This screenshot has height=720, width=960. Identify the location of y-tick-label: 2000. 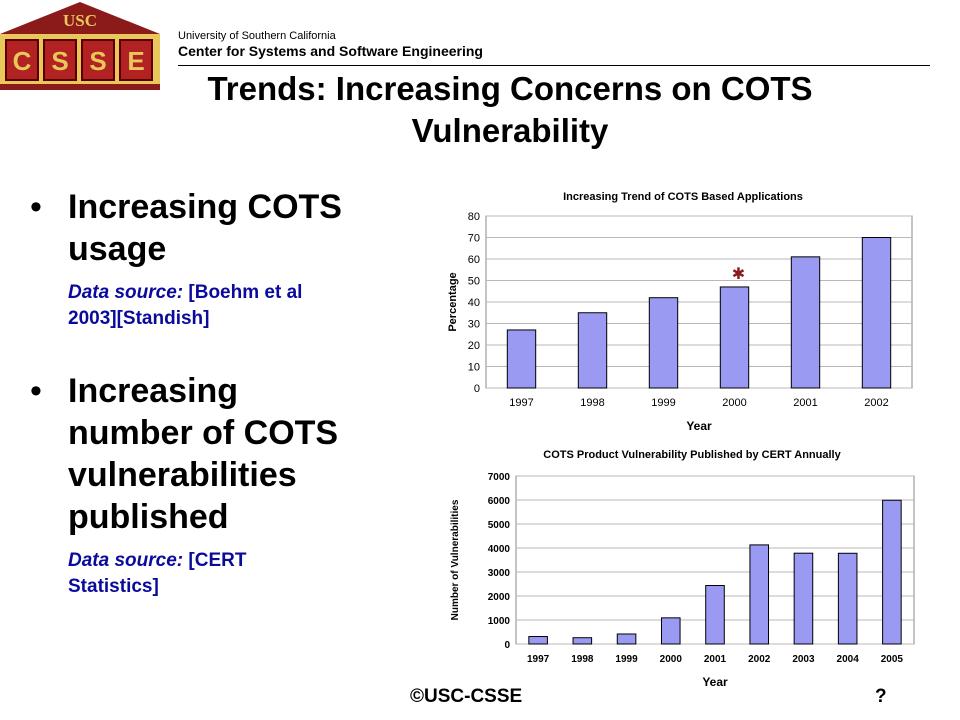
(499, 597).